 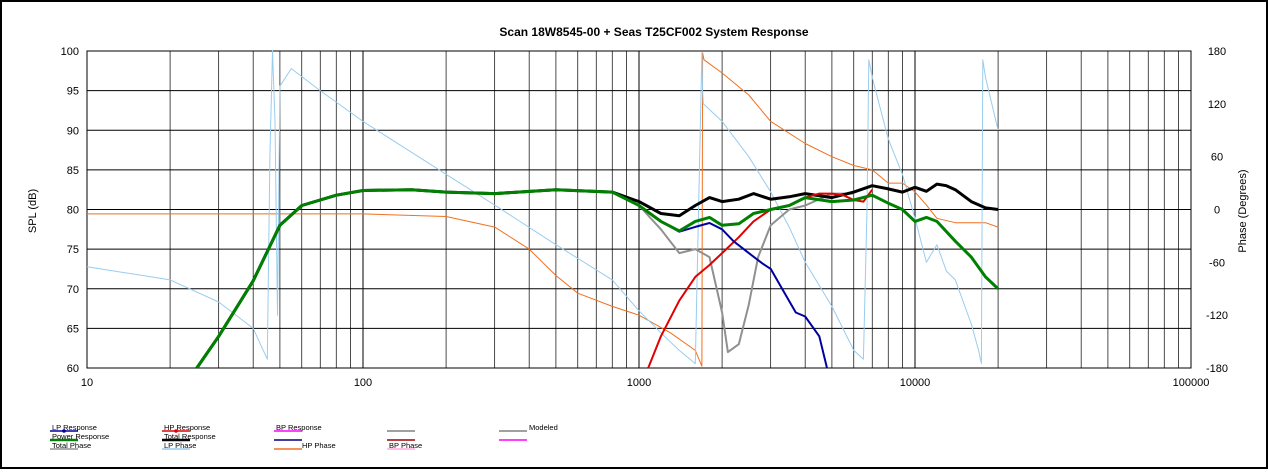 I want to click on y-tick-label: 85, so click(x=73, y=171).